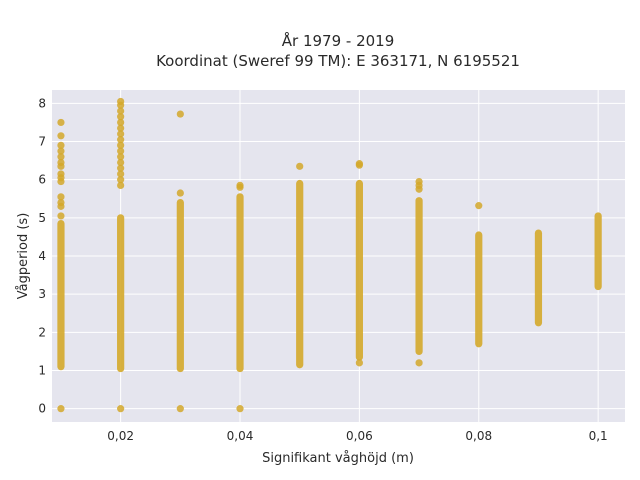 The height and width of the screenshot is (480, 640). Describe the element at coordinates (42, 409) in the screenshot. I see `y-tick-label: 0` at that location.